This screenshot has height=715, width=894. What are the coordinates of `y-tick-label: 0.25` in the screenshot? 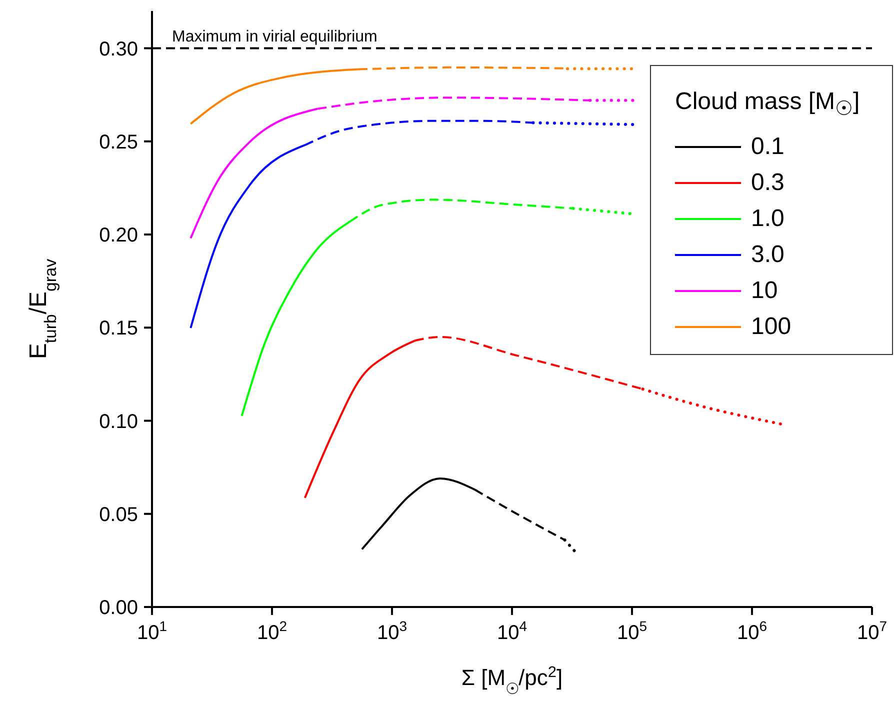 It's located at (118, 142).